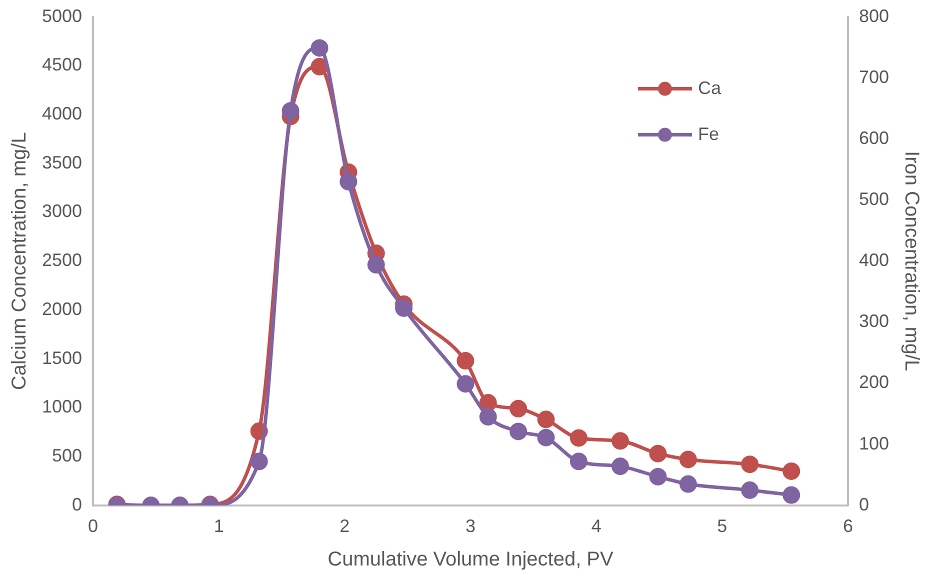  Describe the element at coordinates (596, 526) in the screenshot. I see `x-tick-label: 4` at that location.